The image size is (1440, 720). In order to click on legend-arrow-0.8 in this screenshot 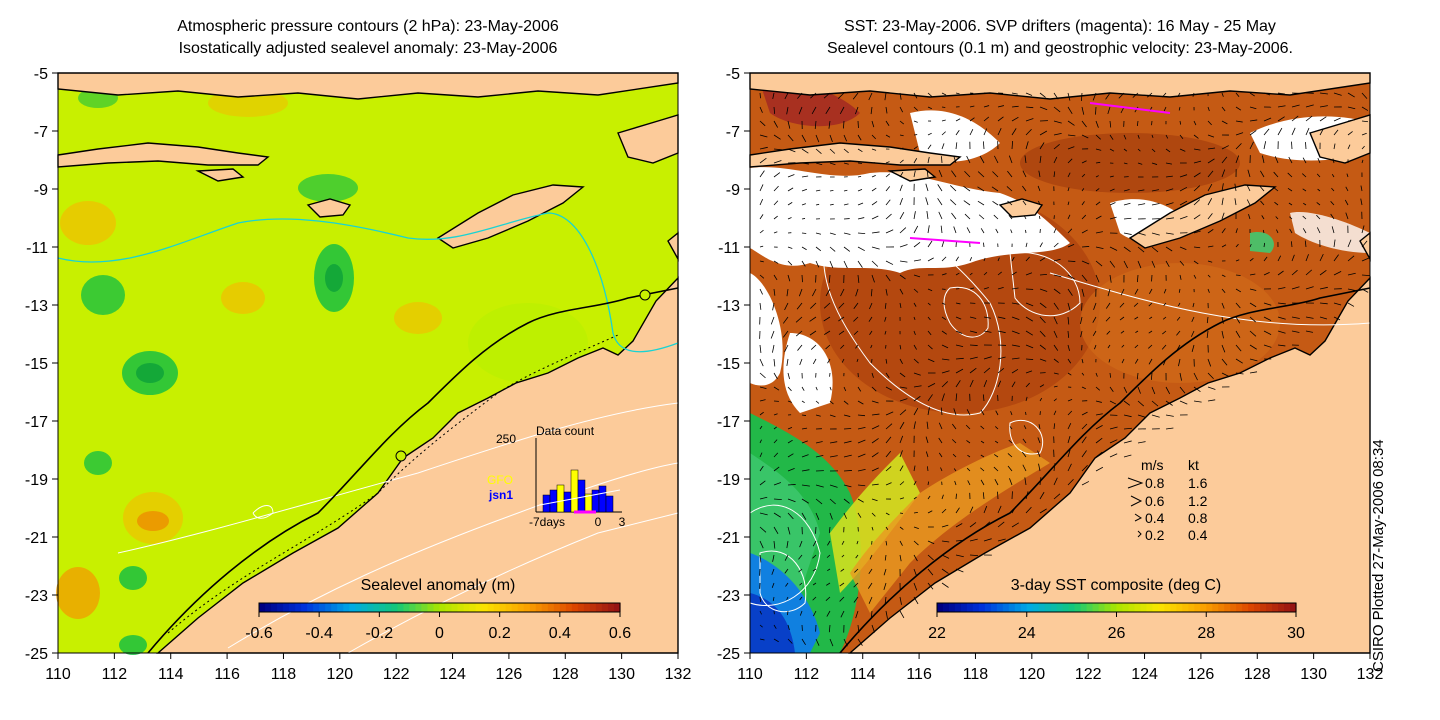, I will do `click(1135, 483)`.